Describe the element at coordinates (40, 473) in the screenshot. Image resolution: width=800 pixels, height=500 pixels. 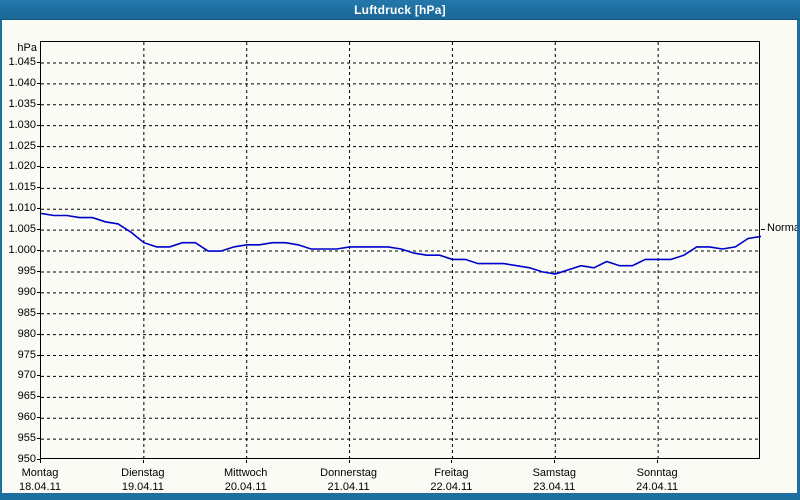
I see `x-axis-day-label: Montag` at that location.